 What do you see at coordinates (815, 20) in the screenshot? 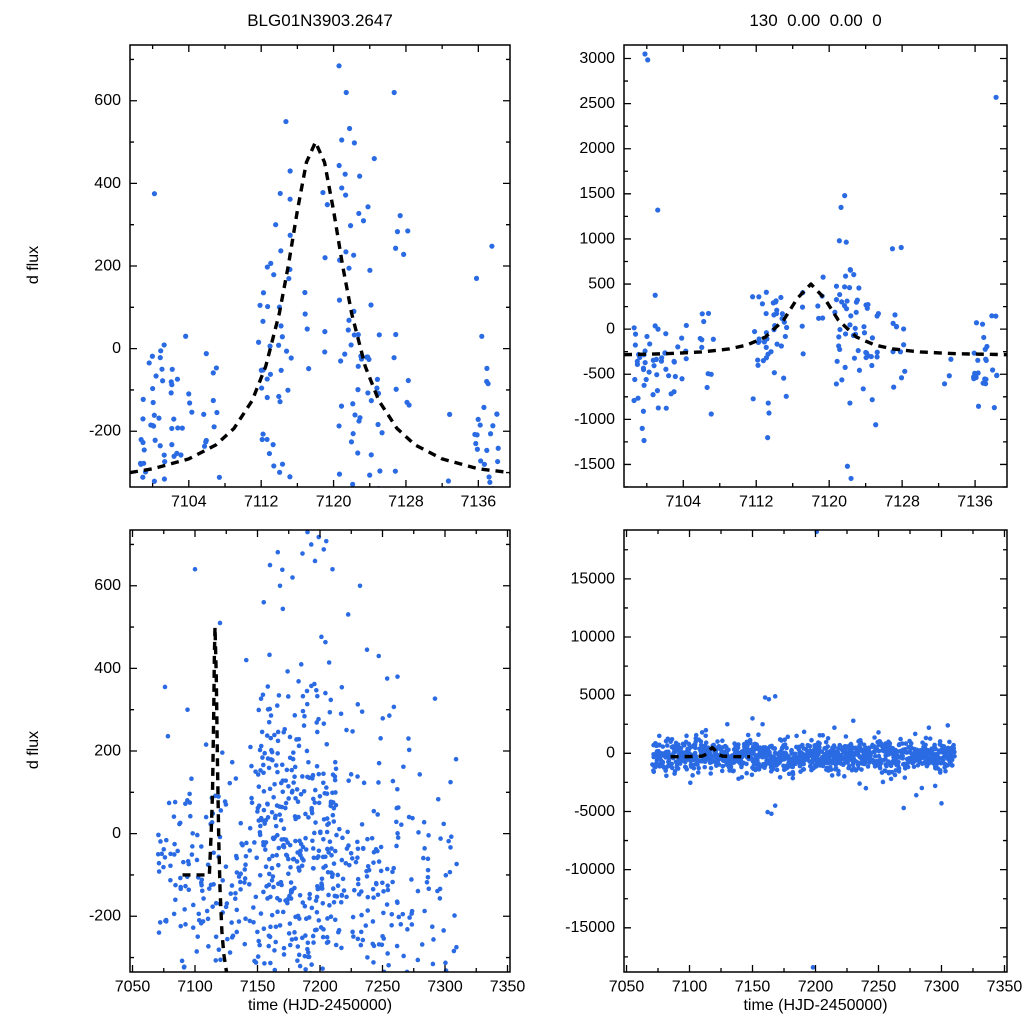
I see `panel-title-top-right: 130 0.00 0.00 0` at bounding box center [815, 20].